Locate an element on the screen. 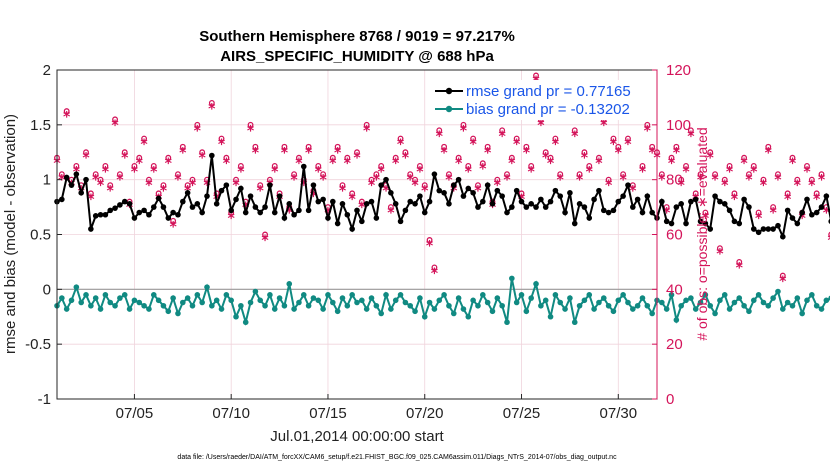 The height and width of the screenshot is (470, 830). x-tick-label: 07/20 is located at coordinates (425, 413).